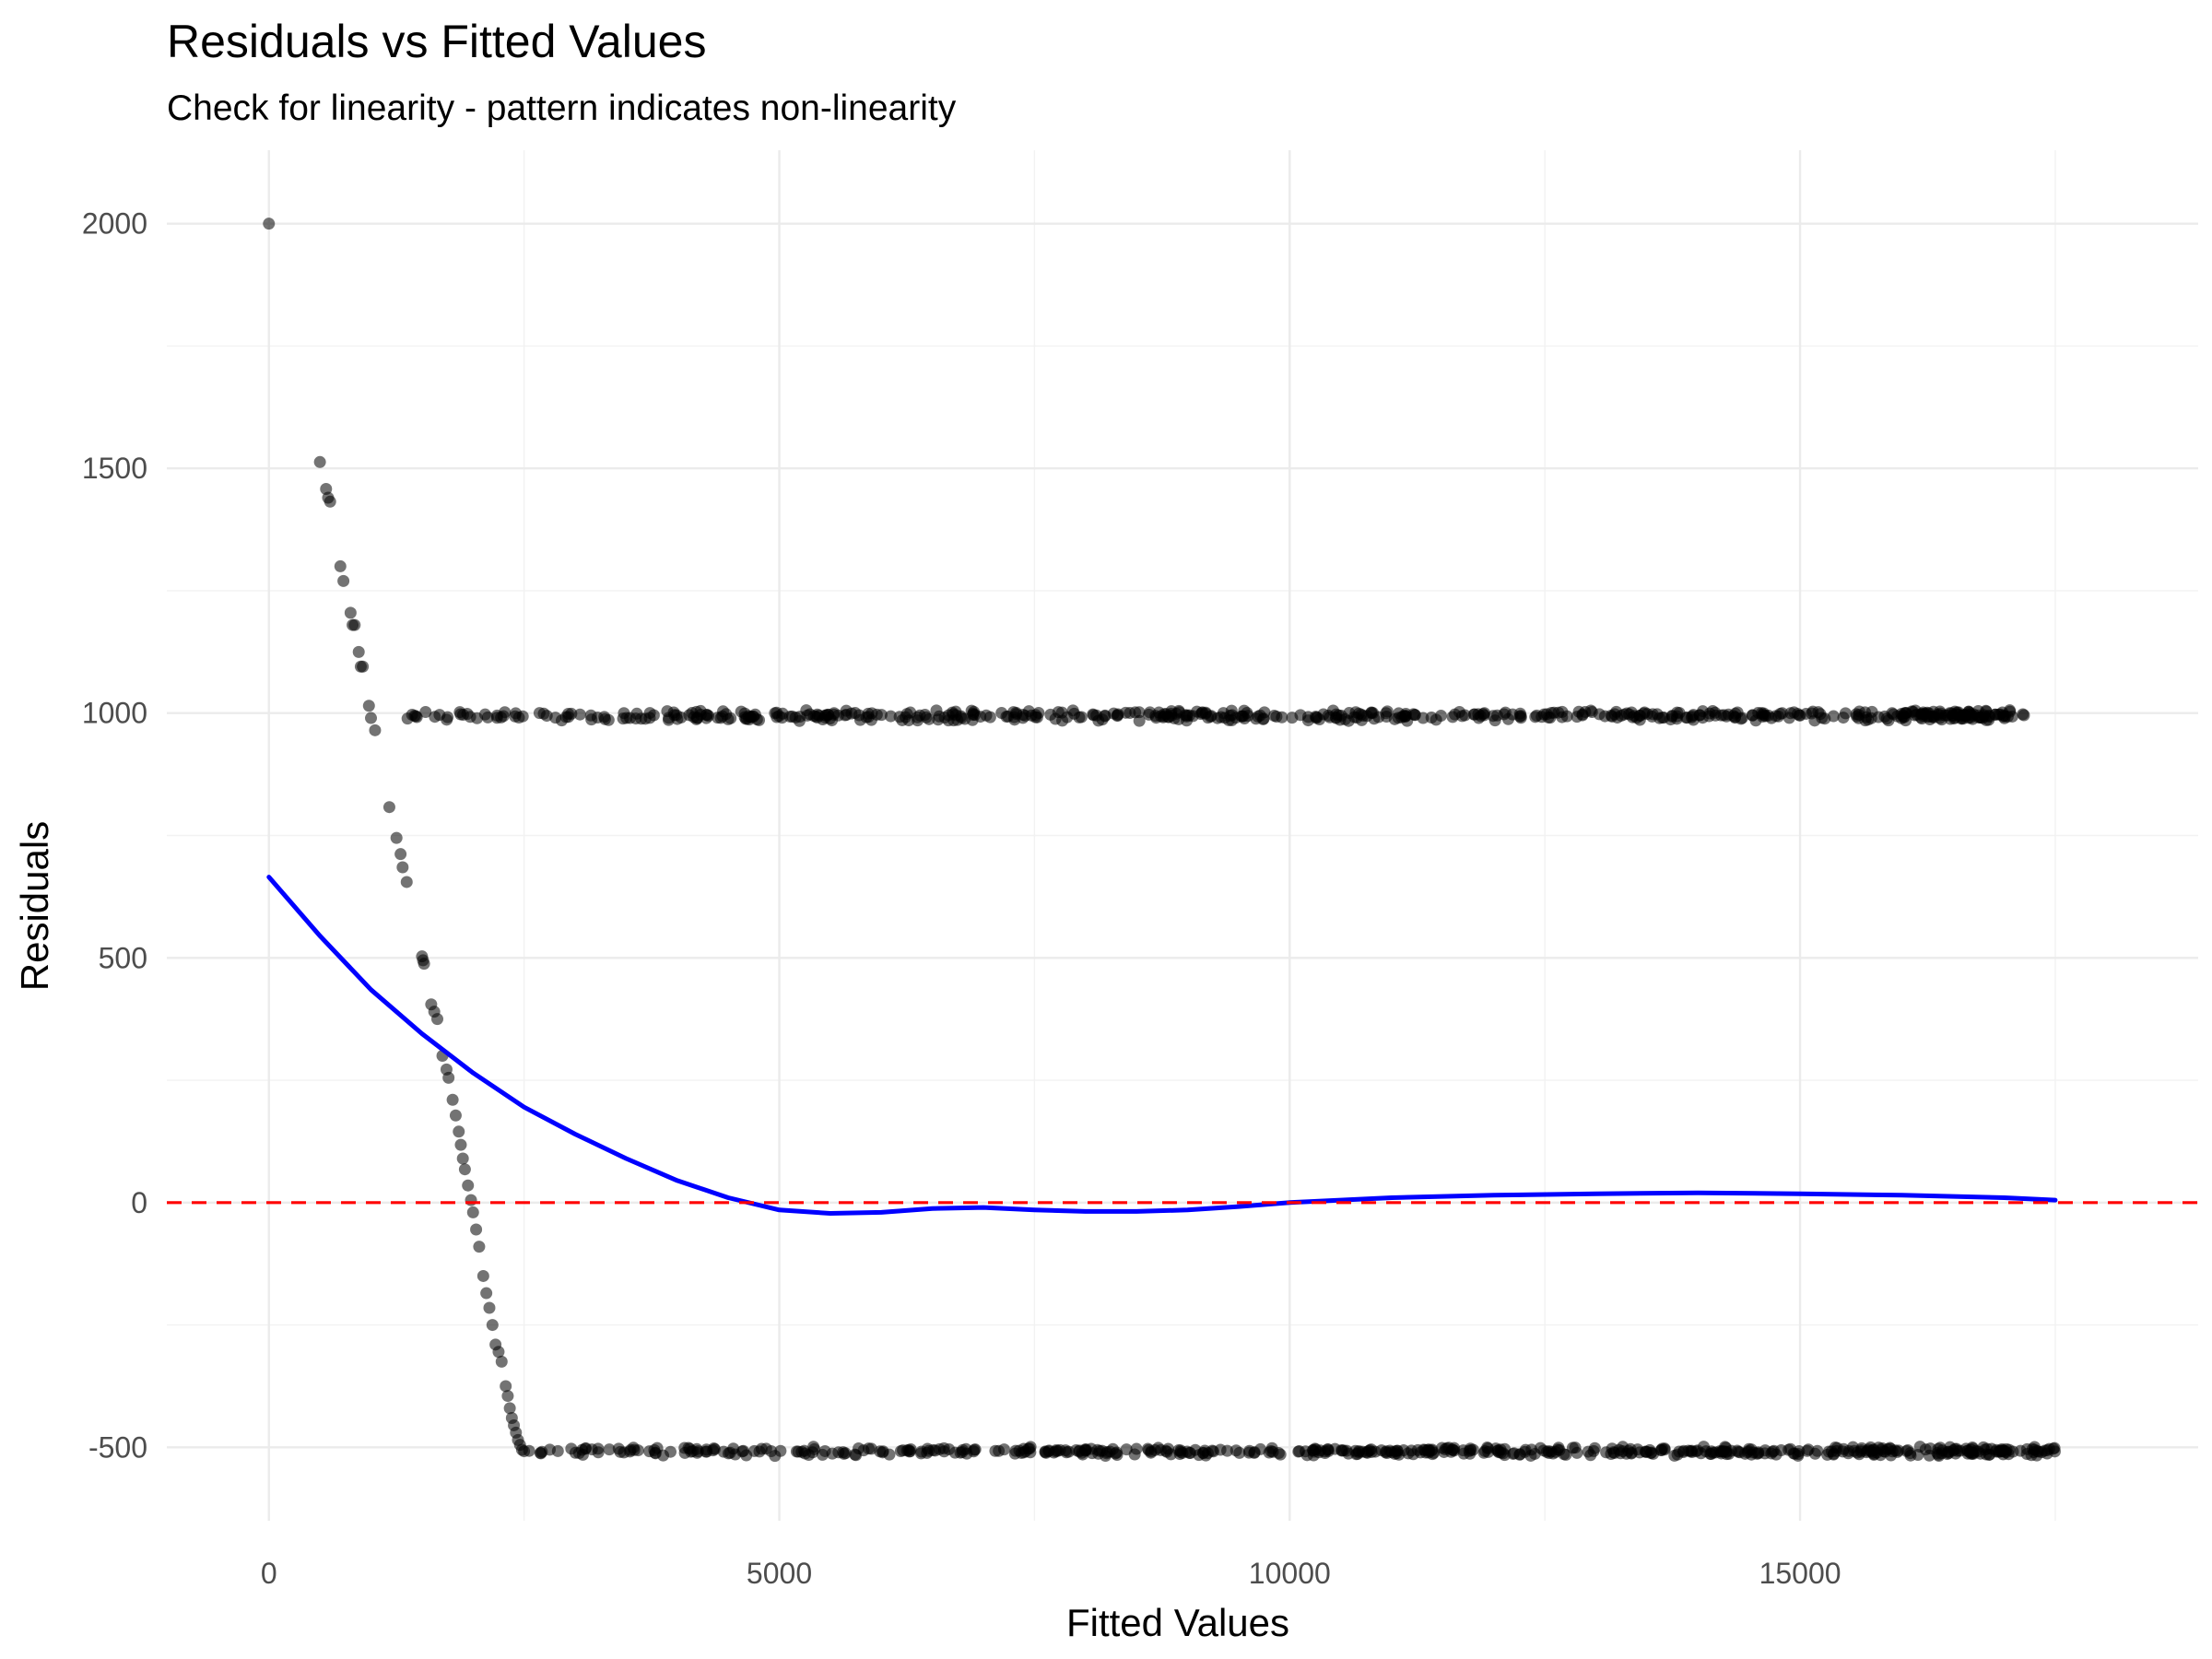 This screenshot has height=1659, width=2212. Describe the element at coordinates (114, 224) in the screenshot. I see `y-tick-label: 2000` at that location.